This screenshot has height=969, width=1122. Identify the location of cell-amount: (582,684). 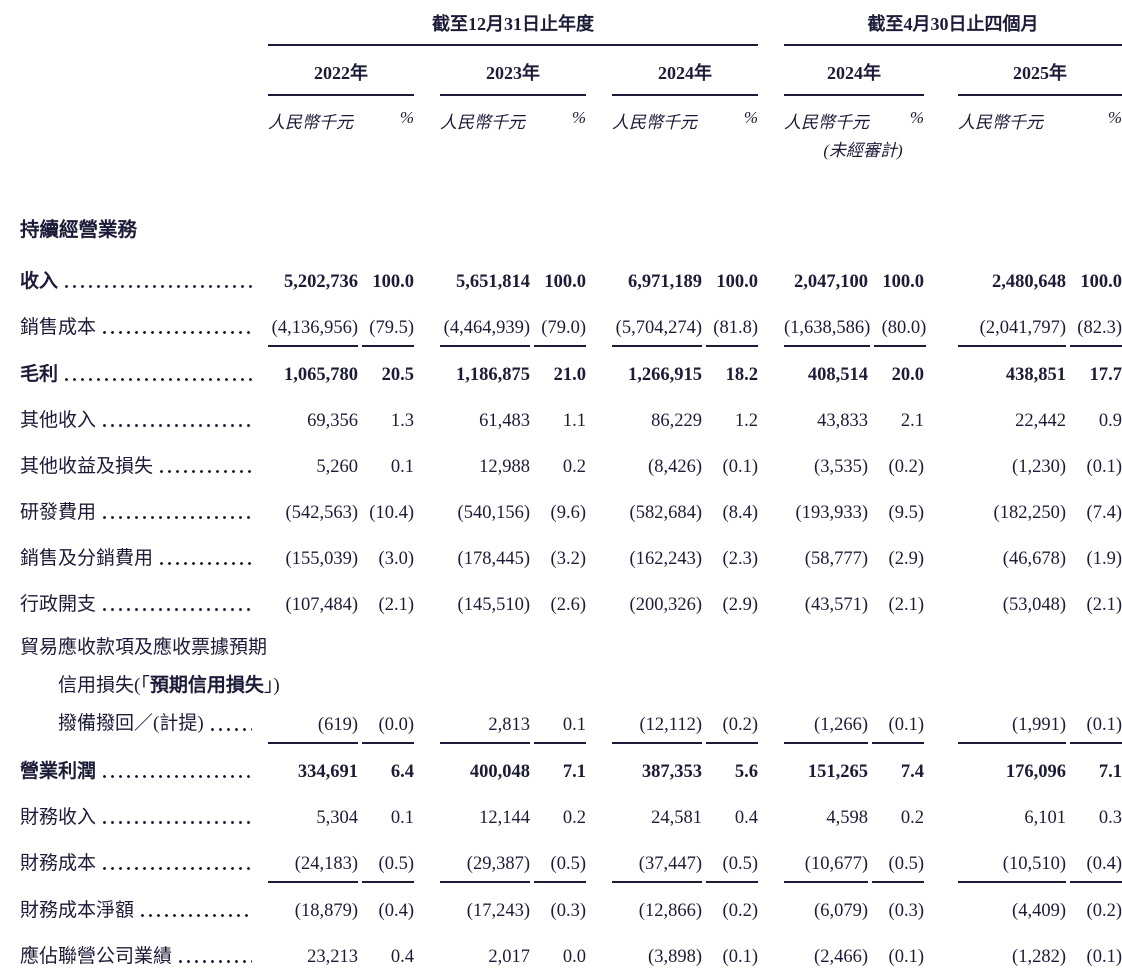
(665, 513).